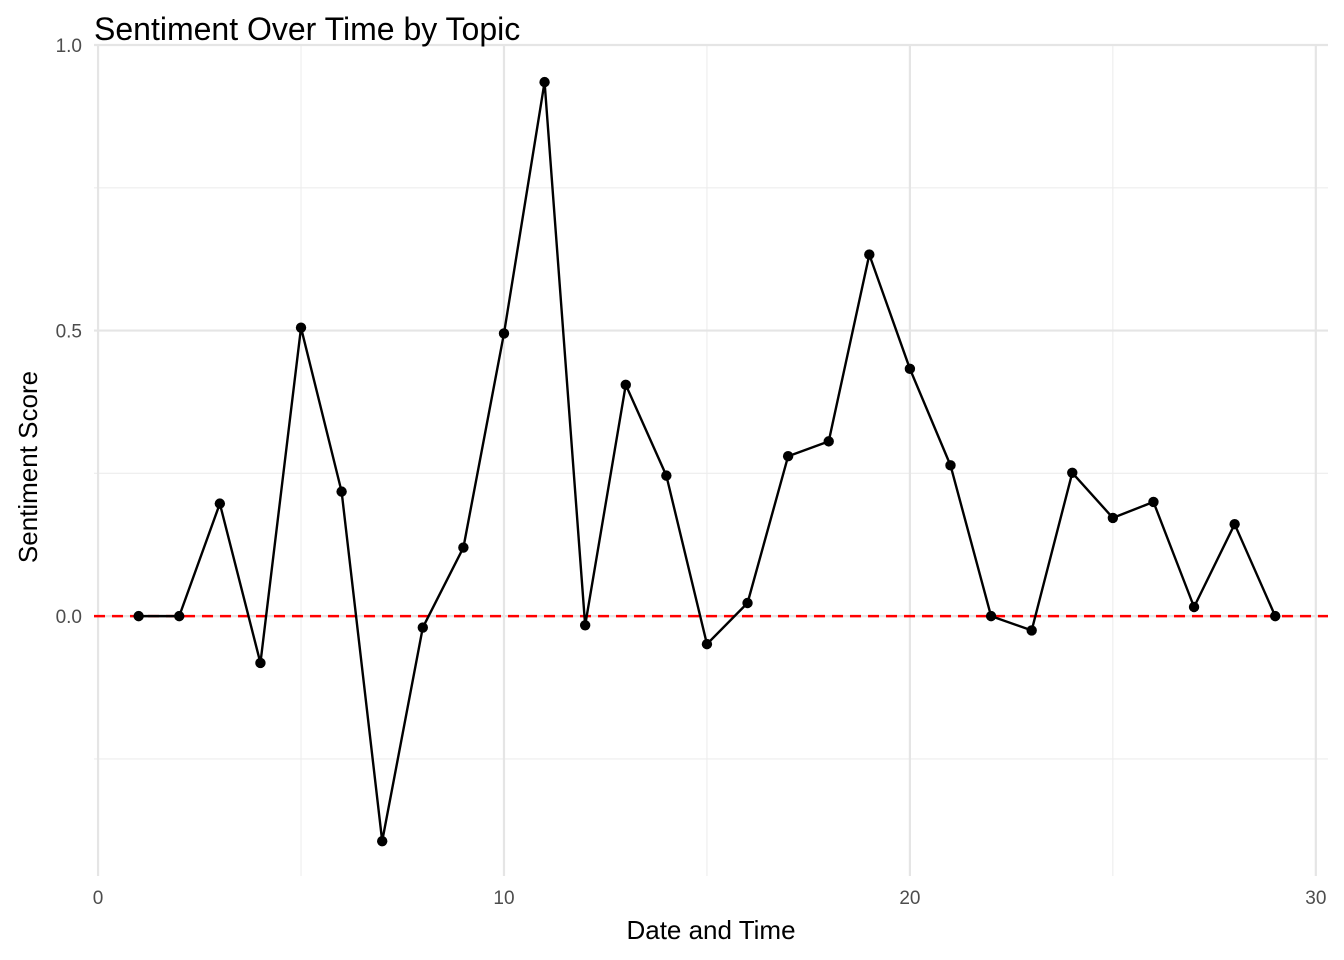 The image size is (1344, 960). What do you see at coordinates (909, 898) in the screenshot?
I see `x-tick-label: 20` at bounding box center [909, 898].